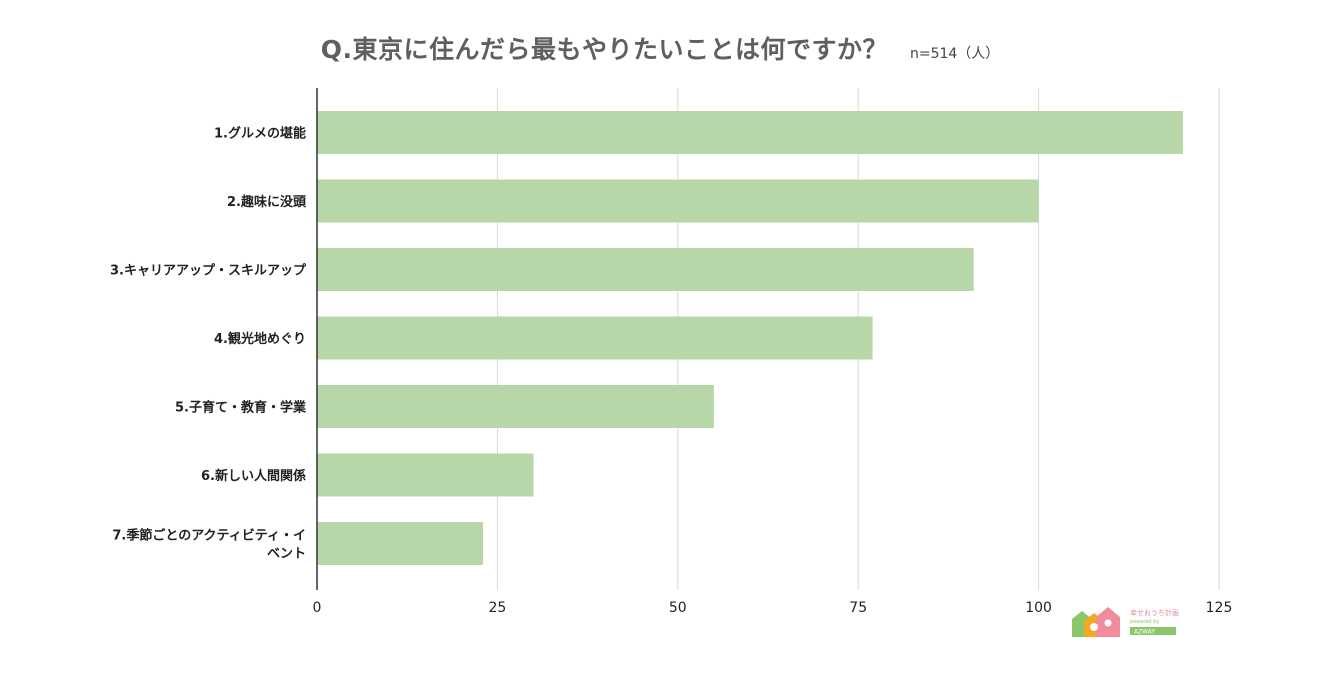  I want to click on category-label: 1.グルメの堪能, so click(260, 134).